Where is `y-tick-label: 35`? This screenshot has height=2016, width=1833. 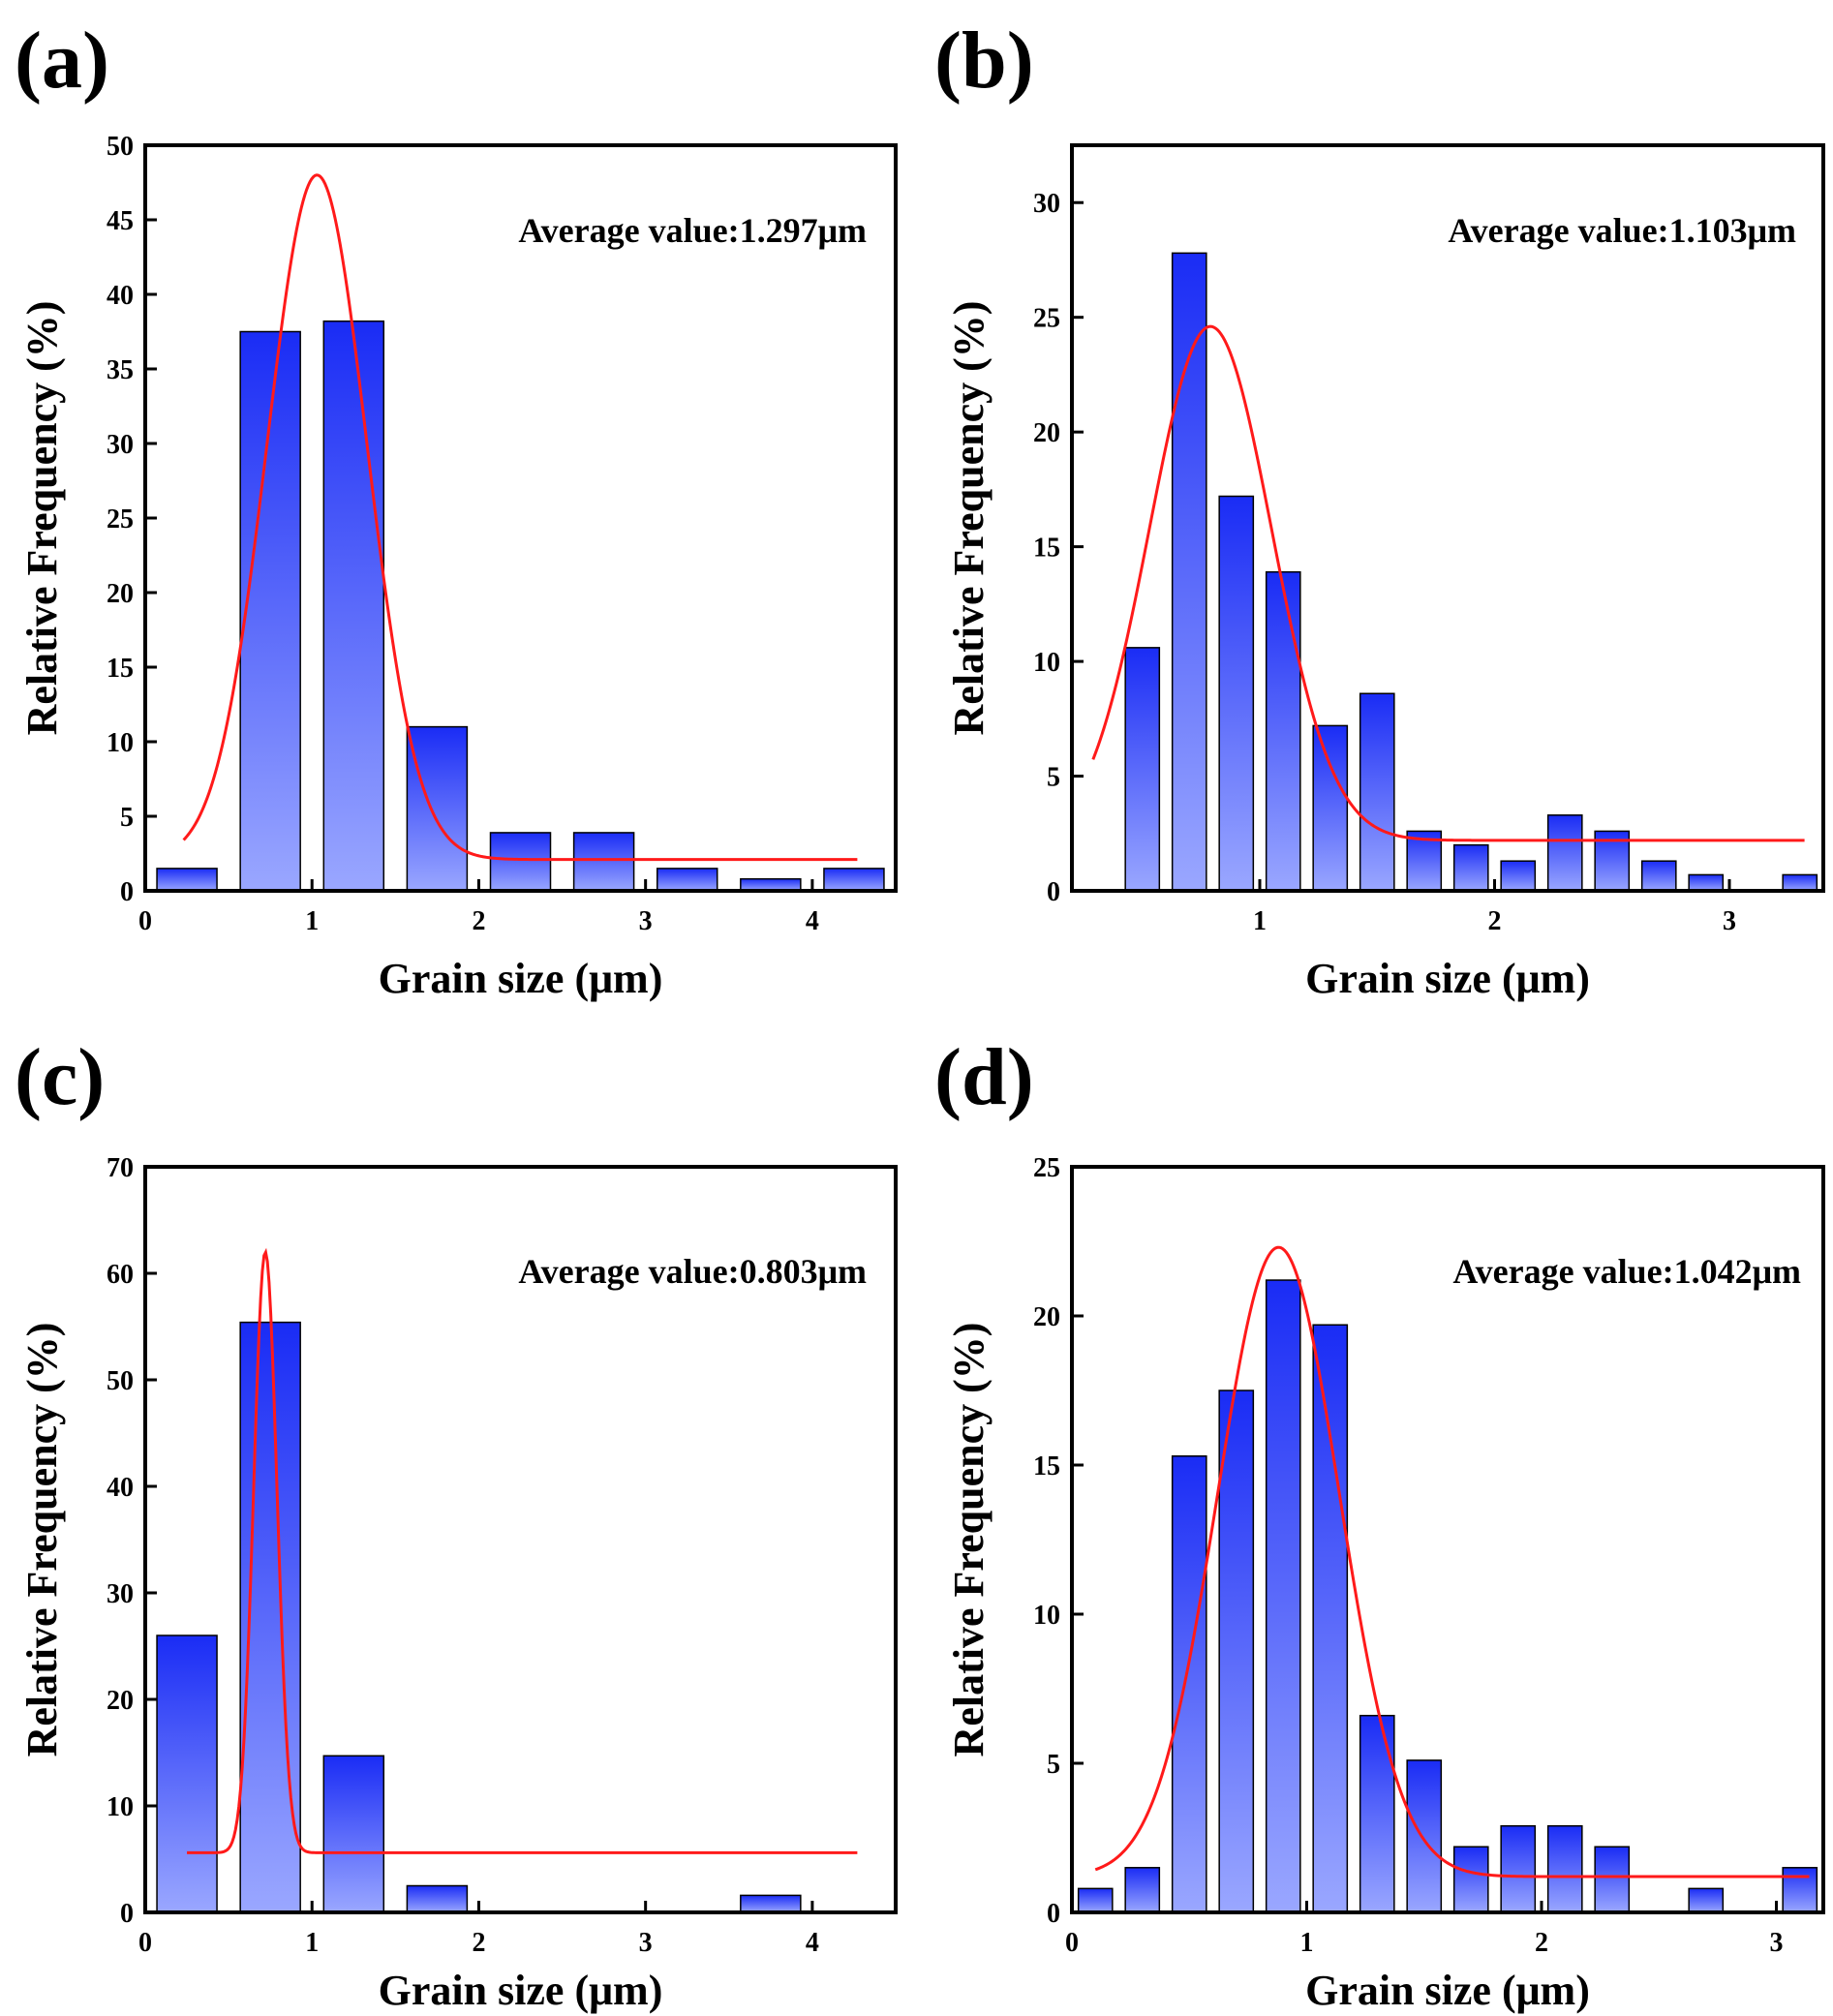 y-tick-label: 35 is located at coordinates (121, 370).